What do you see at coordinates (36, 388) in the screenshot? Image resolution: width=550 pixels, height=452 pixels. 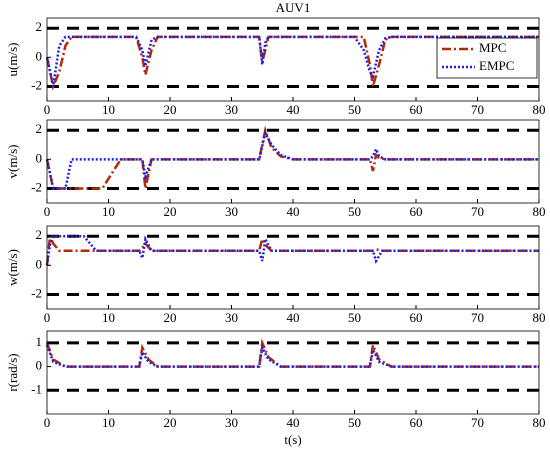 I see `y-tick-label: -1` at bounding box center [36, 388].